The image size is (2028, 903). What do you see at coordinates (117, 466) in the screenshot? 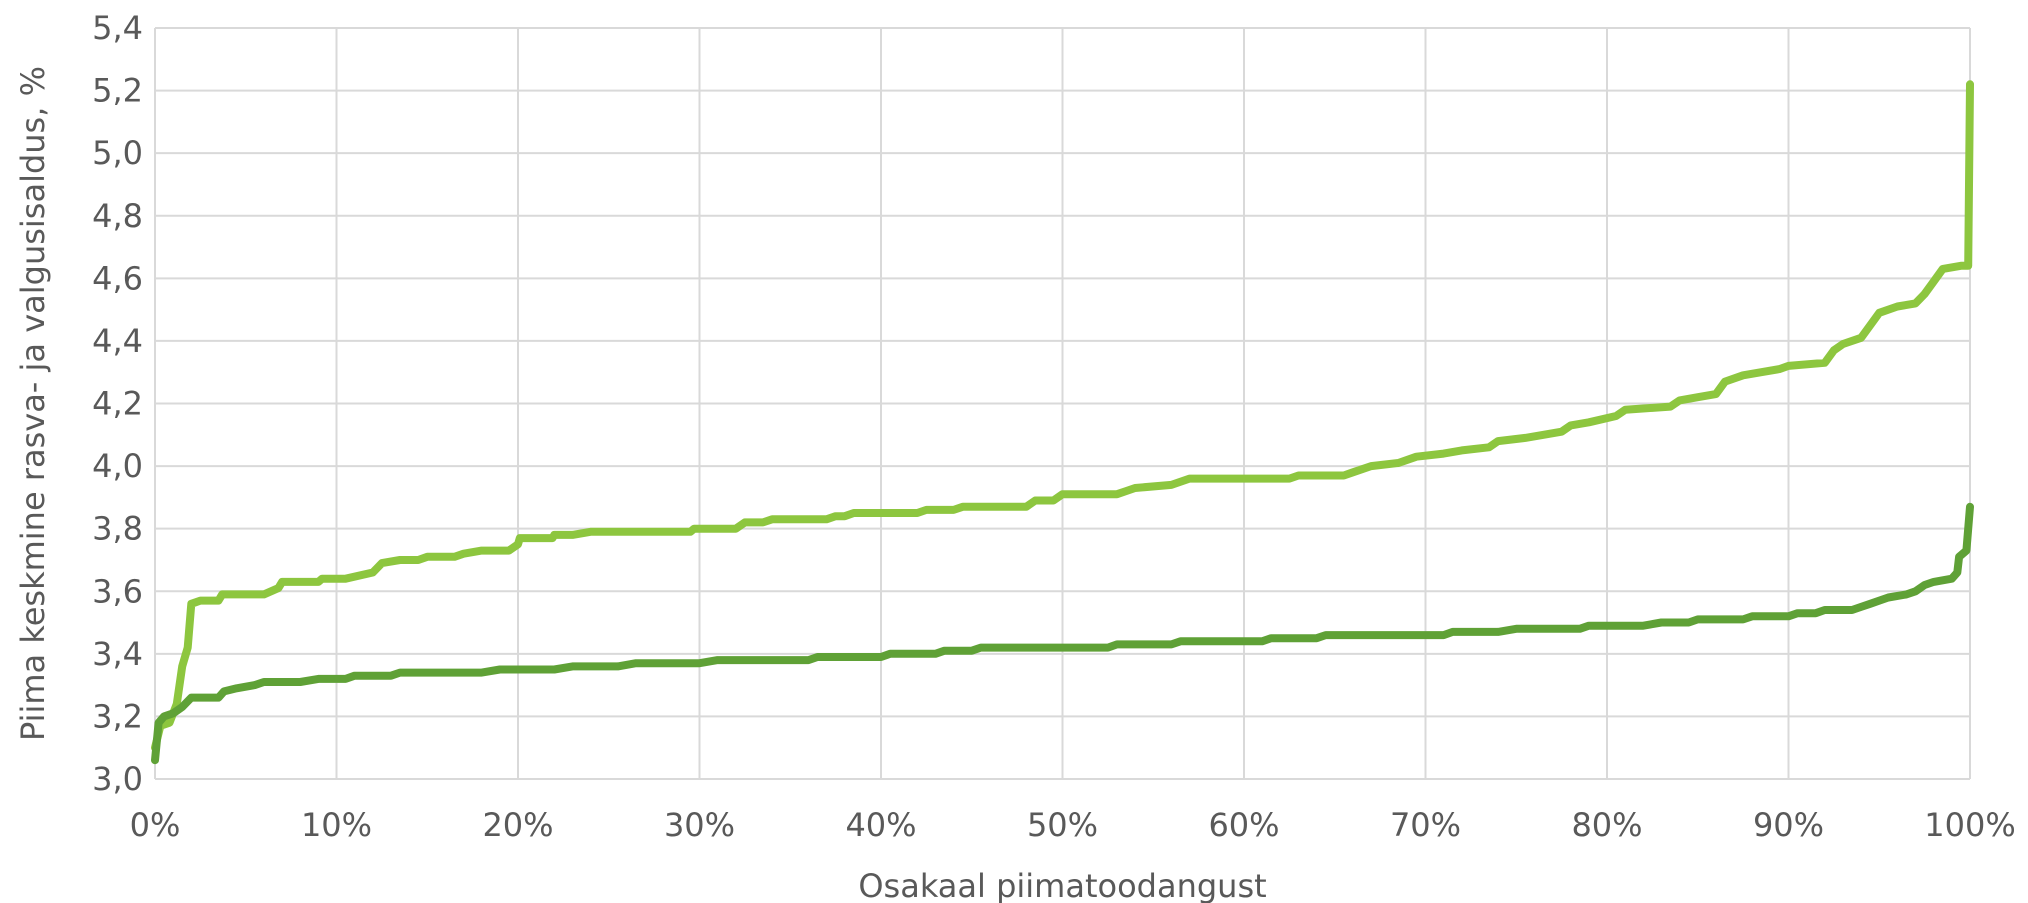
I see `y-tick-label: 4,0` at bounding box center [117, 466].